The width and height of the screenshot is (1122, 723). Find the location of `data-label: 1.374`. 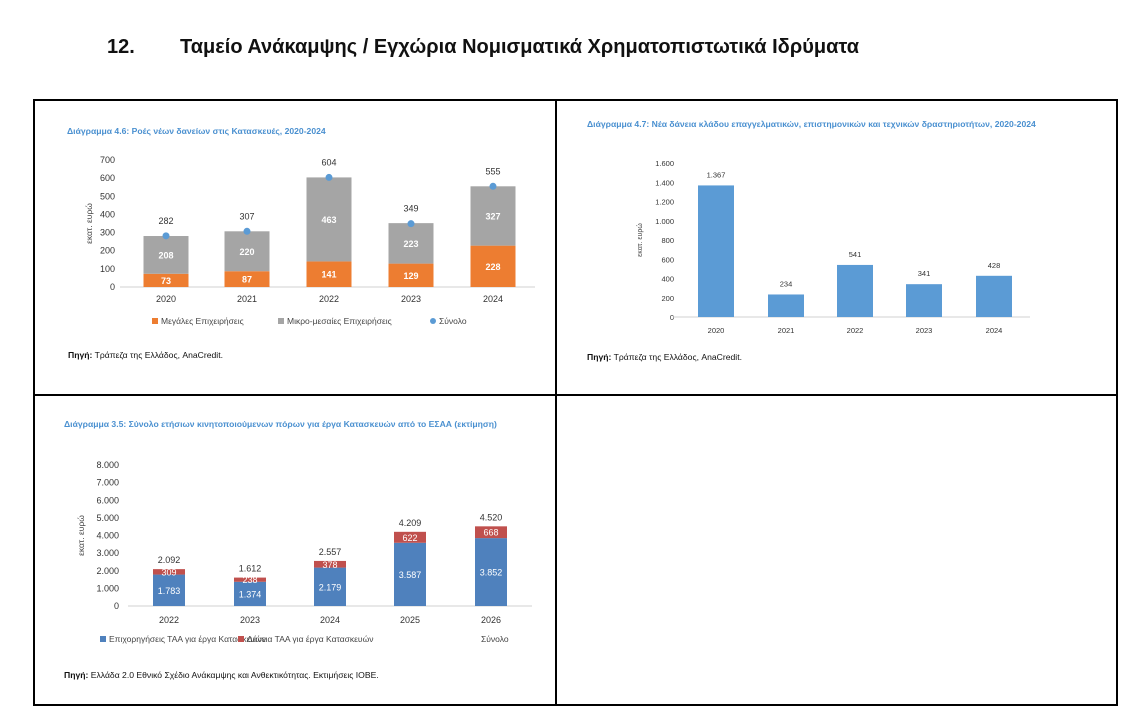

data-label: 1.374 is located at coordinates (250, 594).